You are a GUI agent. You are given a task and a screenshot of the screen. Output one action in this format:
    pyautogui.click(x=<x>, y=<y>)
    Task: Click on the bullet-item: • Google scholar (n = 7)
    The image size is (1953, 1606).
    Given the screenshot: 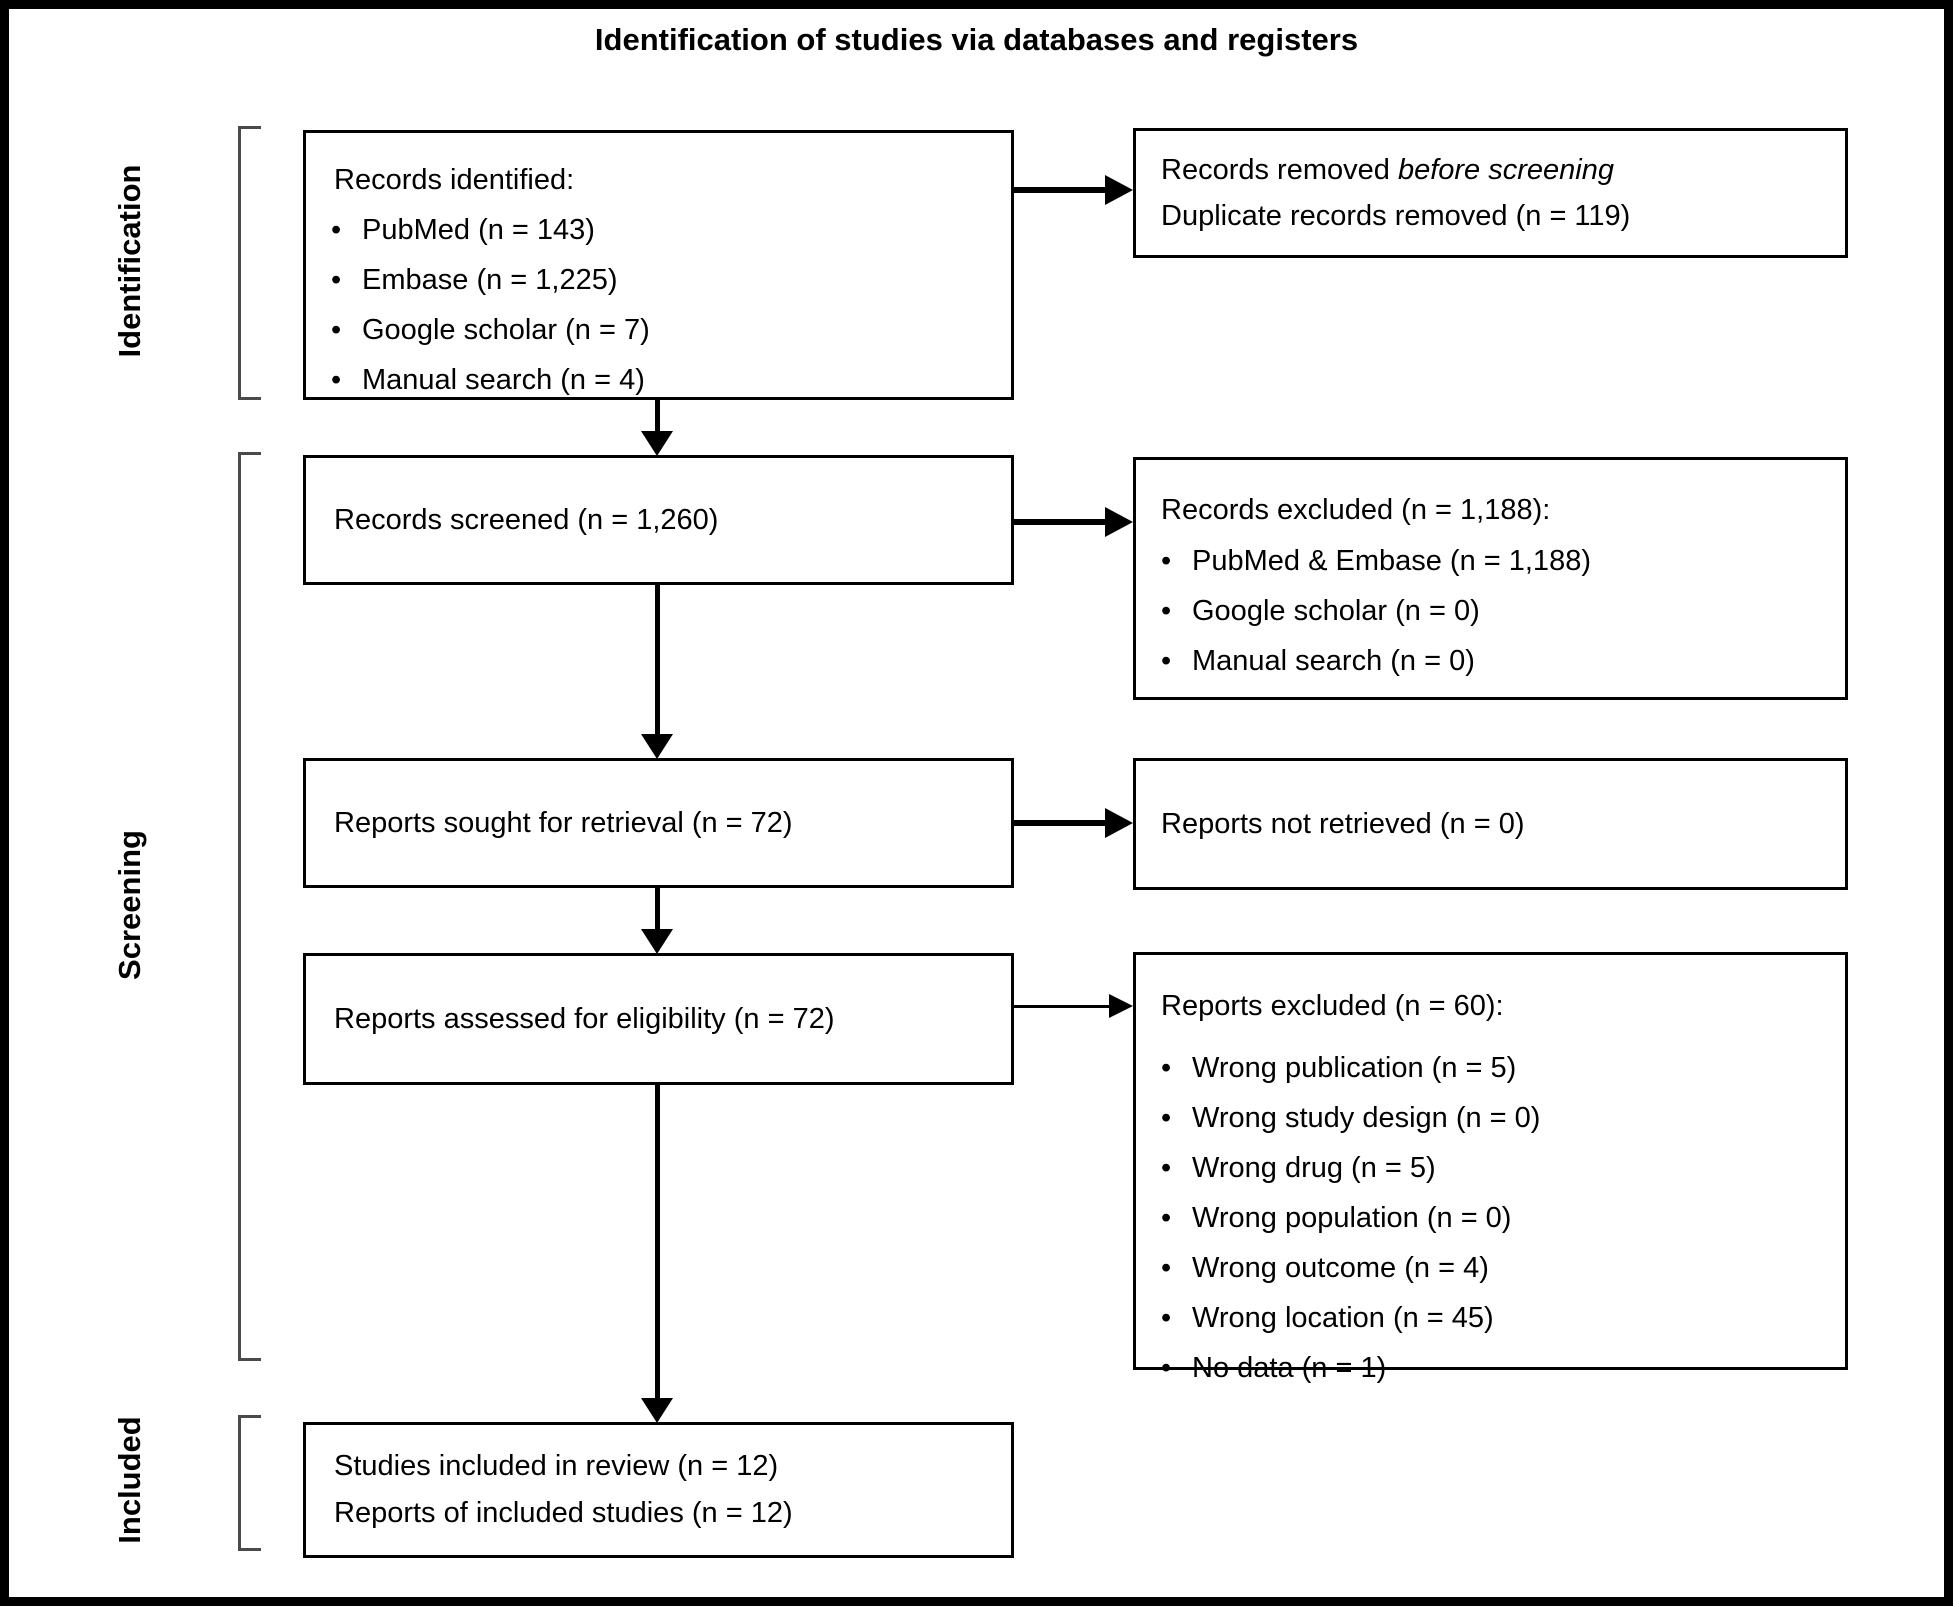 What is the action you would take?
    pyautogui.click(x=671, y=330)
    